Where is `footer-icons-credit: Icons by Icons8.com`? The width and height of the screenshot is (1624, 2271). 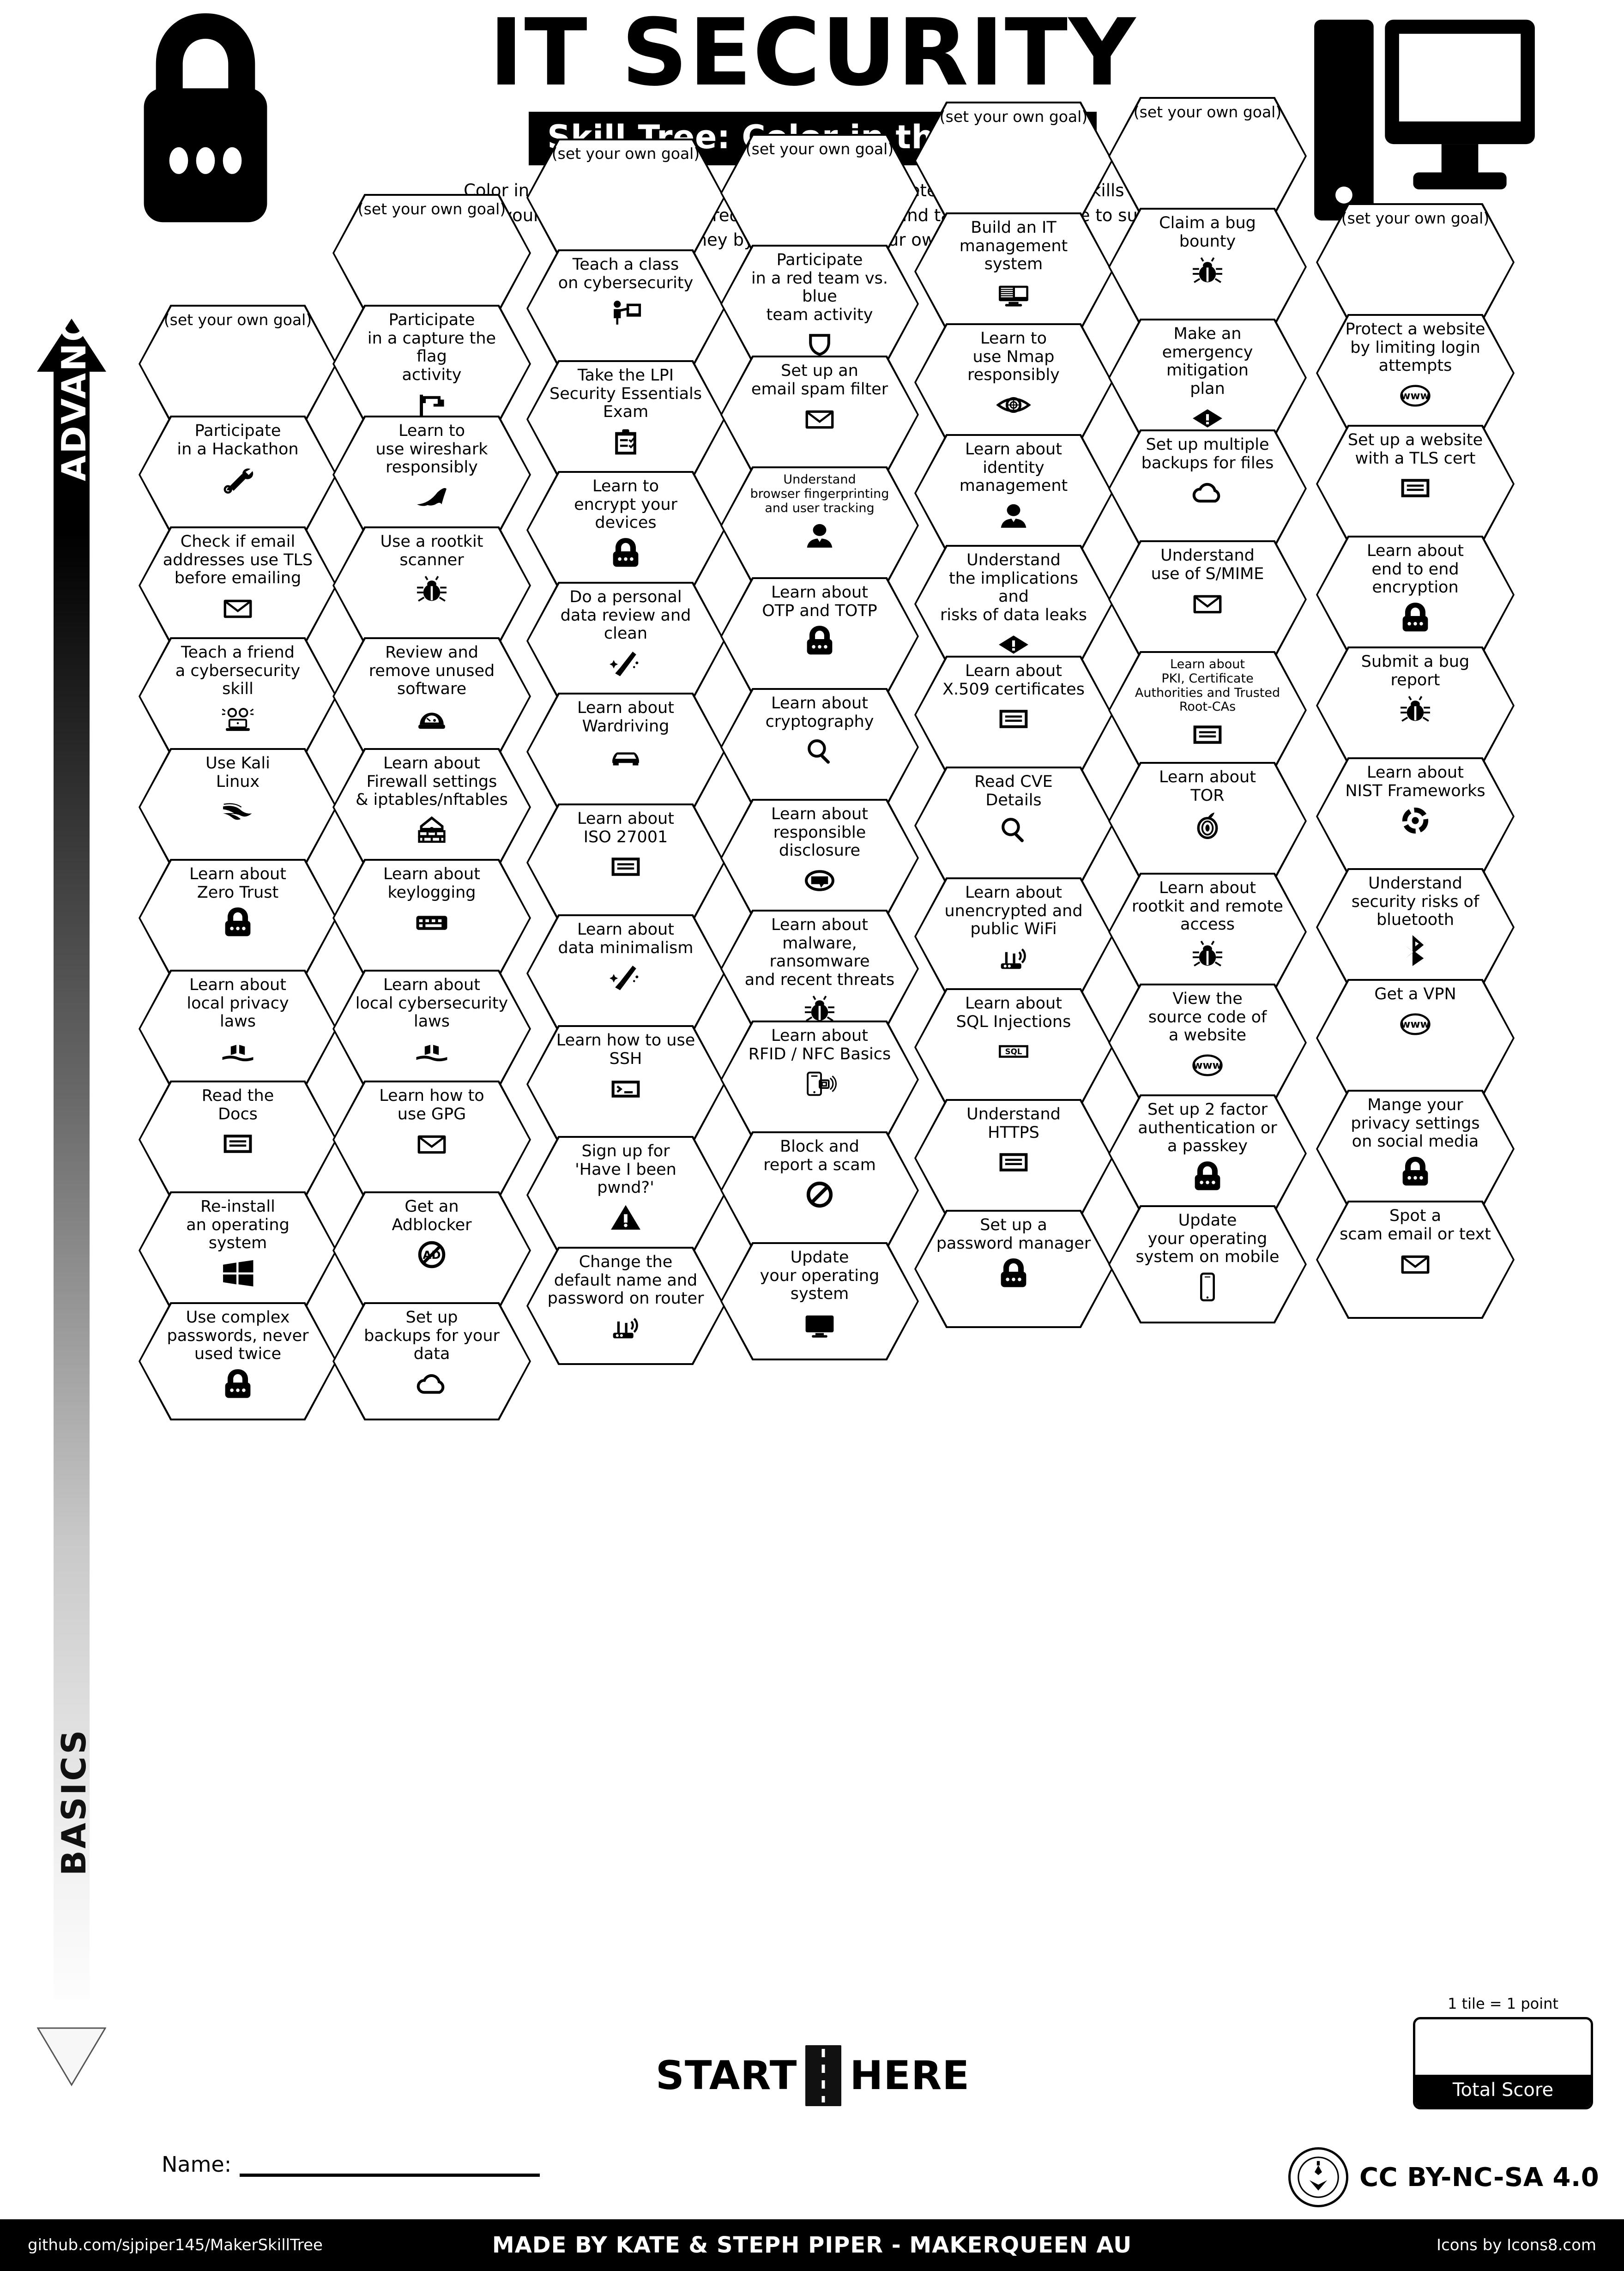 footer-icons-credit: Icons by Icons8.com is located at coordinates (1516, 2245).